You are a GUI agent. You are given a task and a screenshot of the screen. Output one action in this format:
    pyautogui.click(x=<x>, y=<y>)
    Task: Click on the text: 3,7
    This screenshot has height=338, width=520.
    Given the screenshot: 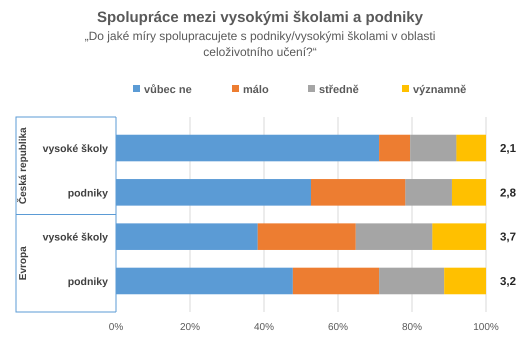 What is the action you would take?
    pyautogui.click(x=508, y=238)
    